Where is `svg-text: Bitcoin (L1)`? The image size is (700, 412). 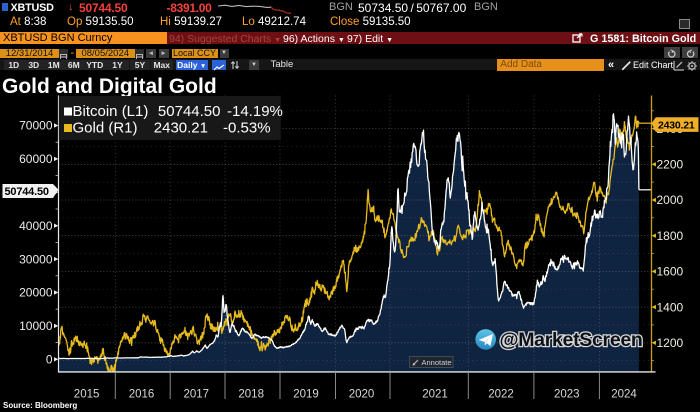 svg-text: Bitcoin (L1) is located at coordinates (111, 111).